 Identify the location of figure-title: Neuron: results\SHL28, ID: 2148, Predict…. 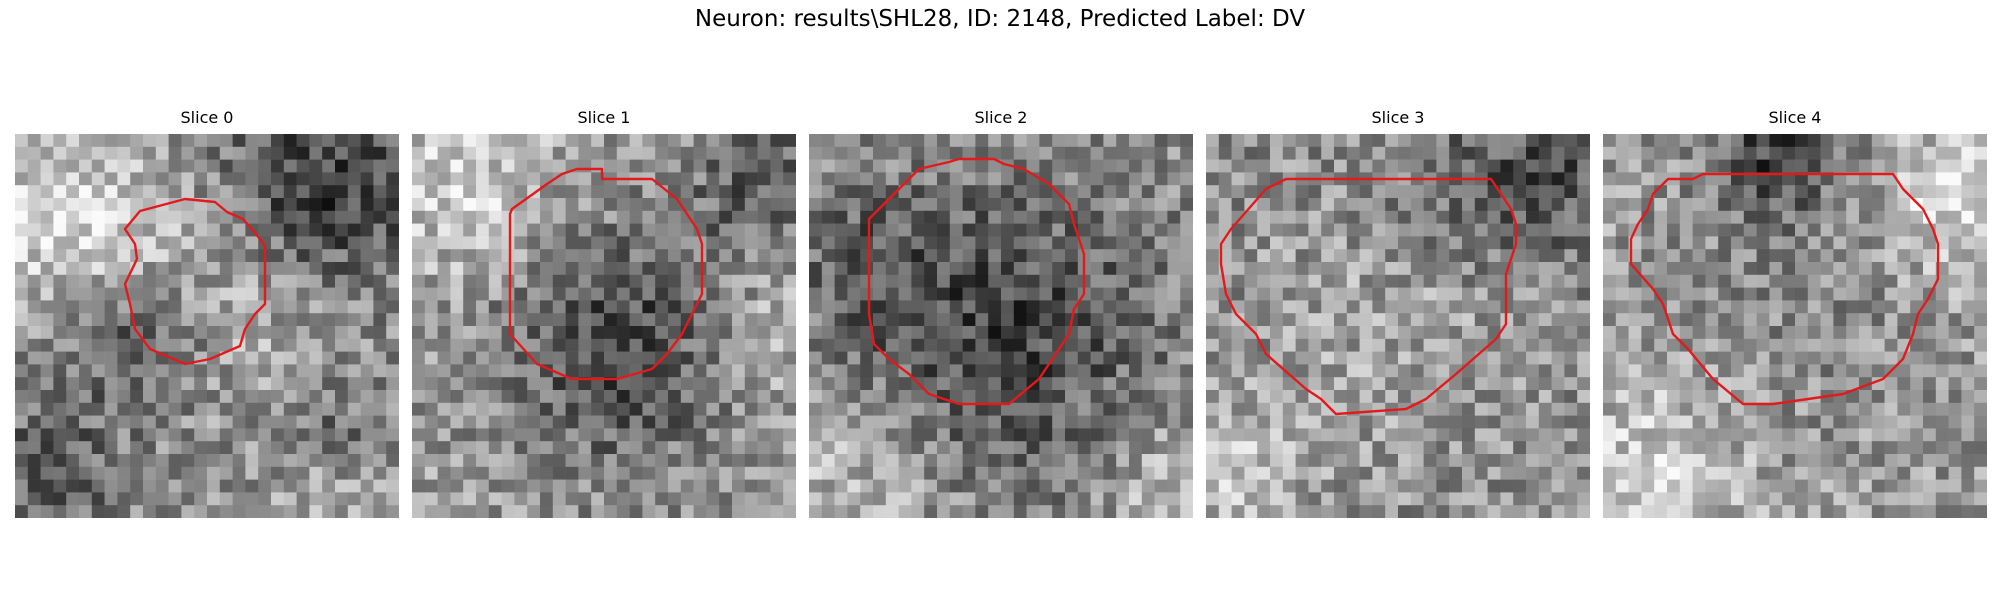
(1000, 19).